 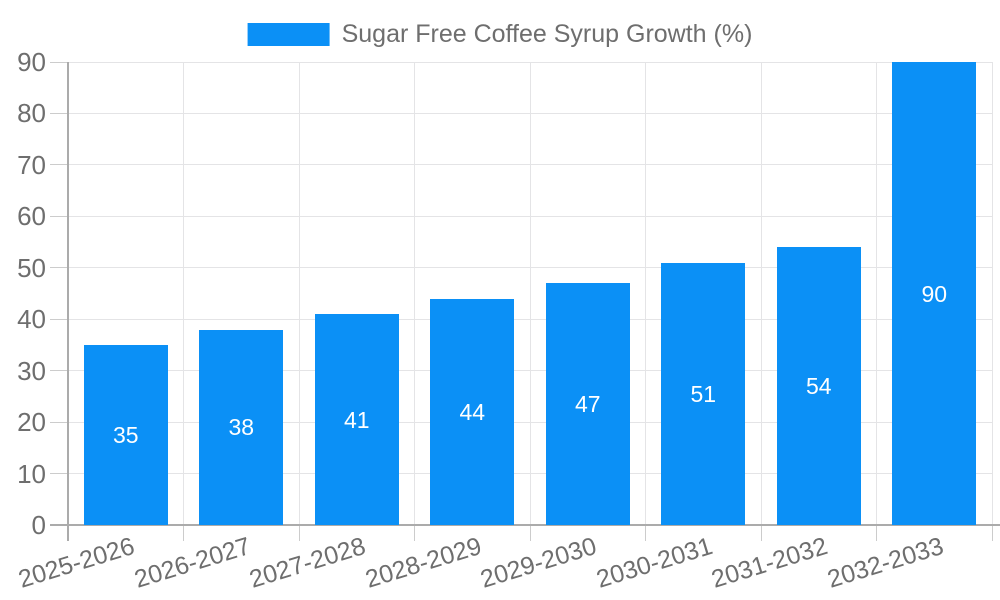 I want to click on bar-2031-2032, so click(x=818, y=386).